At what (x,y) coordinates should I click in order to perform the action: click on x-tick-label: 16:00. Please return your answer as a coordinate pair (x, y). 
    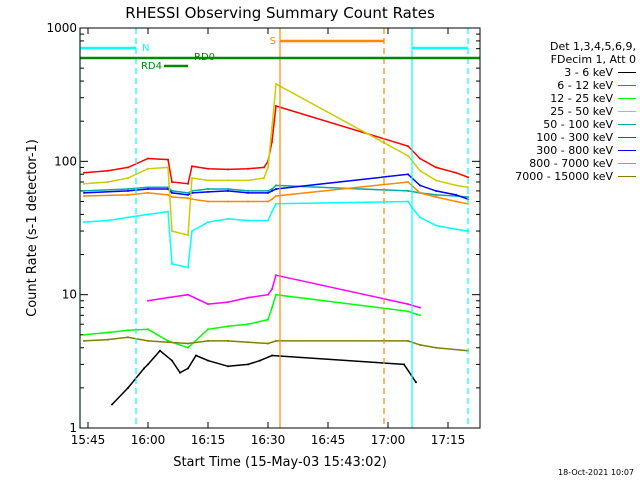
    Looking at the image, I should click on (148, 440).